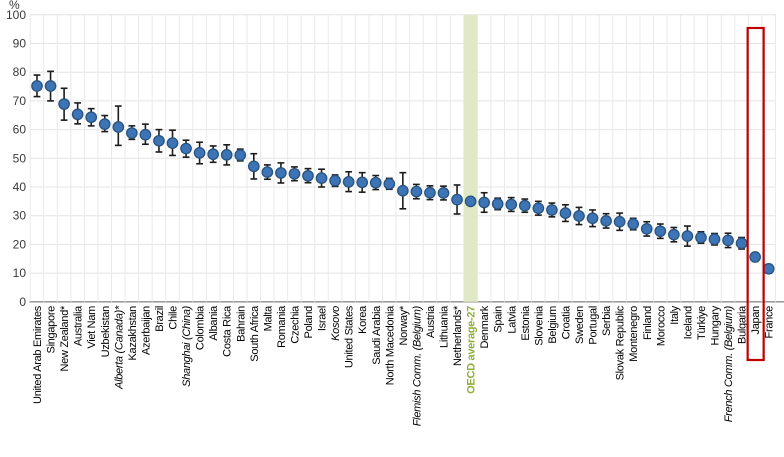 The image size is (784, 457). I want to click on data-point-australia, so click(77, 114).